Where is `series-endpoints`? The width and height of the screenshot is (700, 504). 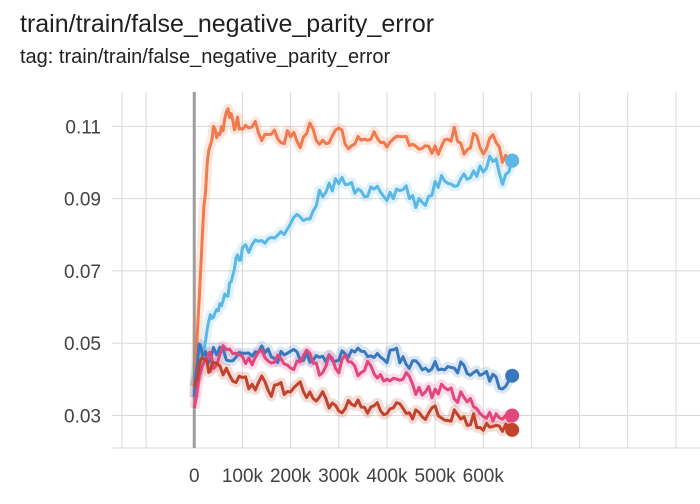
series-endpoints is located at coordinates (512, 295).